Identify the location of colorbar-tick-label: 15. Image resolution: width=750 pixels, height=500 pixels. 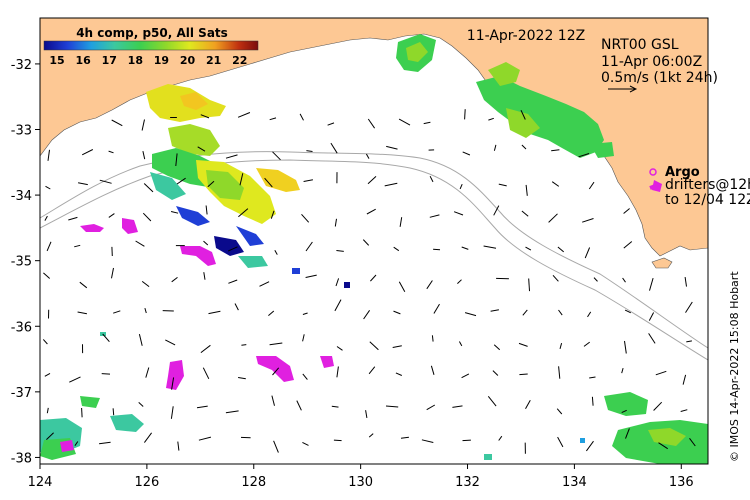
(56, 60).